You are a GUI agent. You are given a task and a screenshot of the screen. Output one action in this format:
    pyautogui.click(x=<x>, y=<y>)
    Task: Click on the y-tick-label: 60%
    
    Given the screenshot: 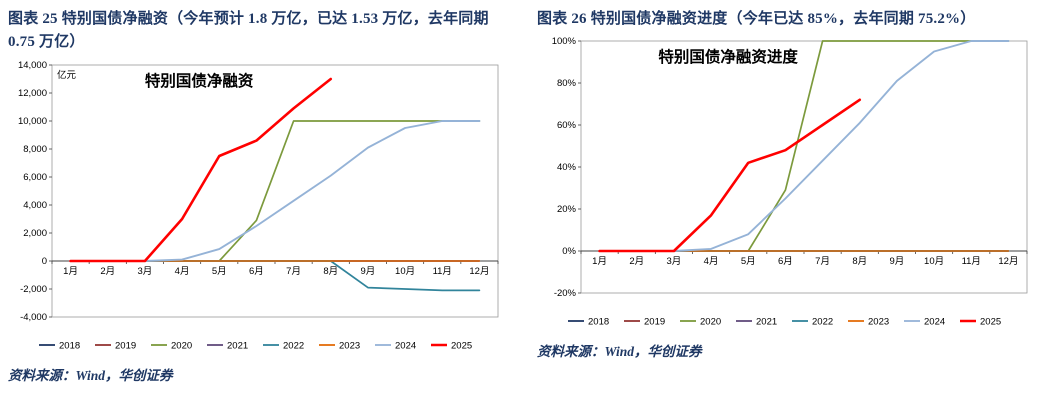 What is the action you would take?
    pyautogui.click(x=567, y=125)
    